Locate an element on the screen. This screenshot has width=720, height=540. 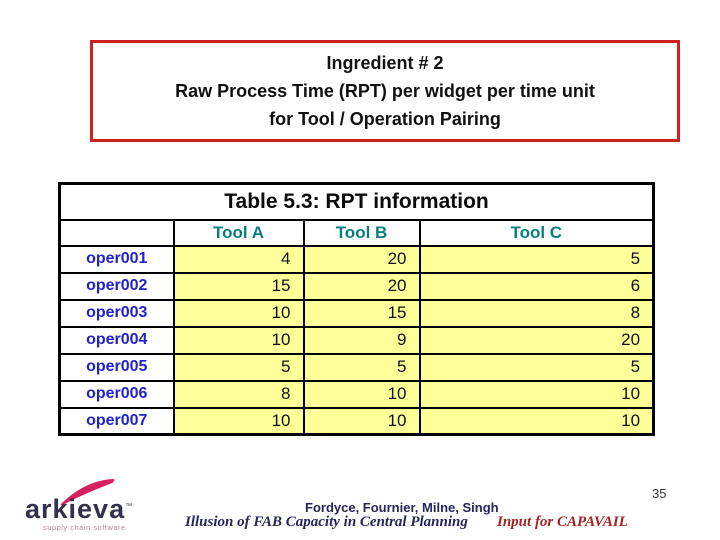
table-header-row: Tool A Tool B Tool C is located at coordinates (356, 232).